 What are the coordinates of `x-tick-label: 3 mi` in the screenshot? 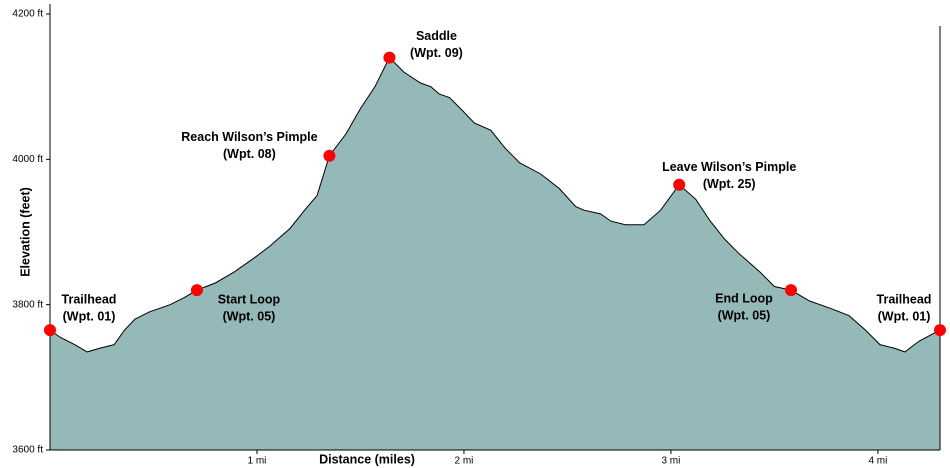 It's located at (670, 461).